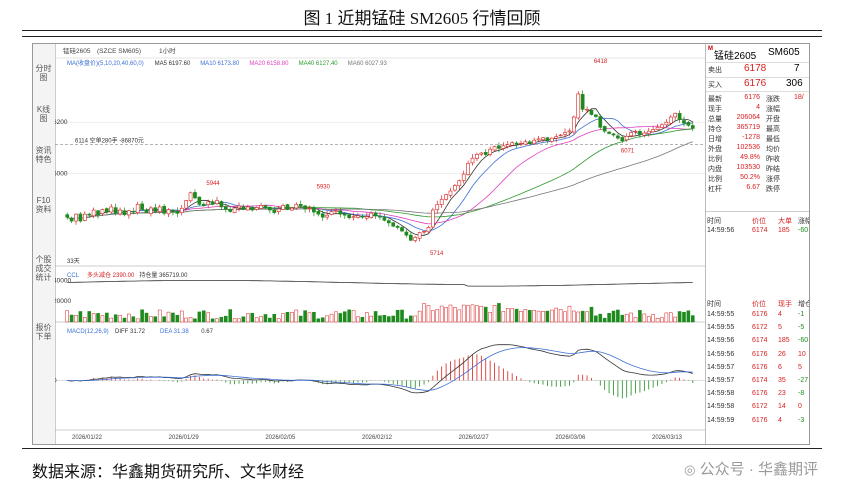  Describe the element at coordinates (43, 73) in the screenshot. I see `side-tab-0: 分时图` at that location.